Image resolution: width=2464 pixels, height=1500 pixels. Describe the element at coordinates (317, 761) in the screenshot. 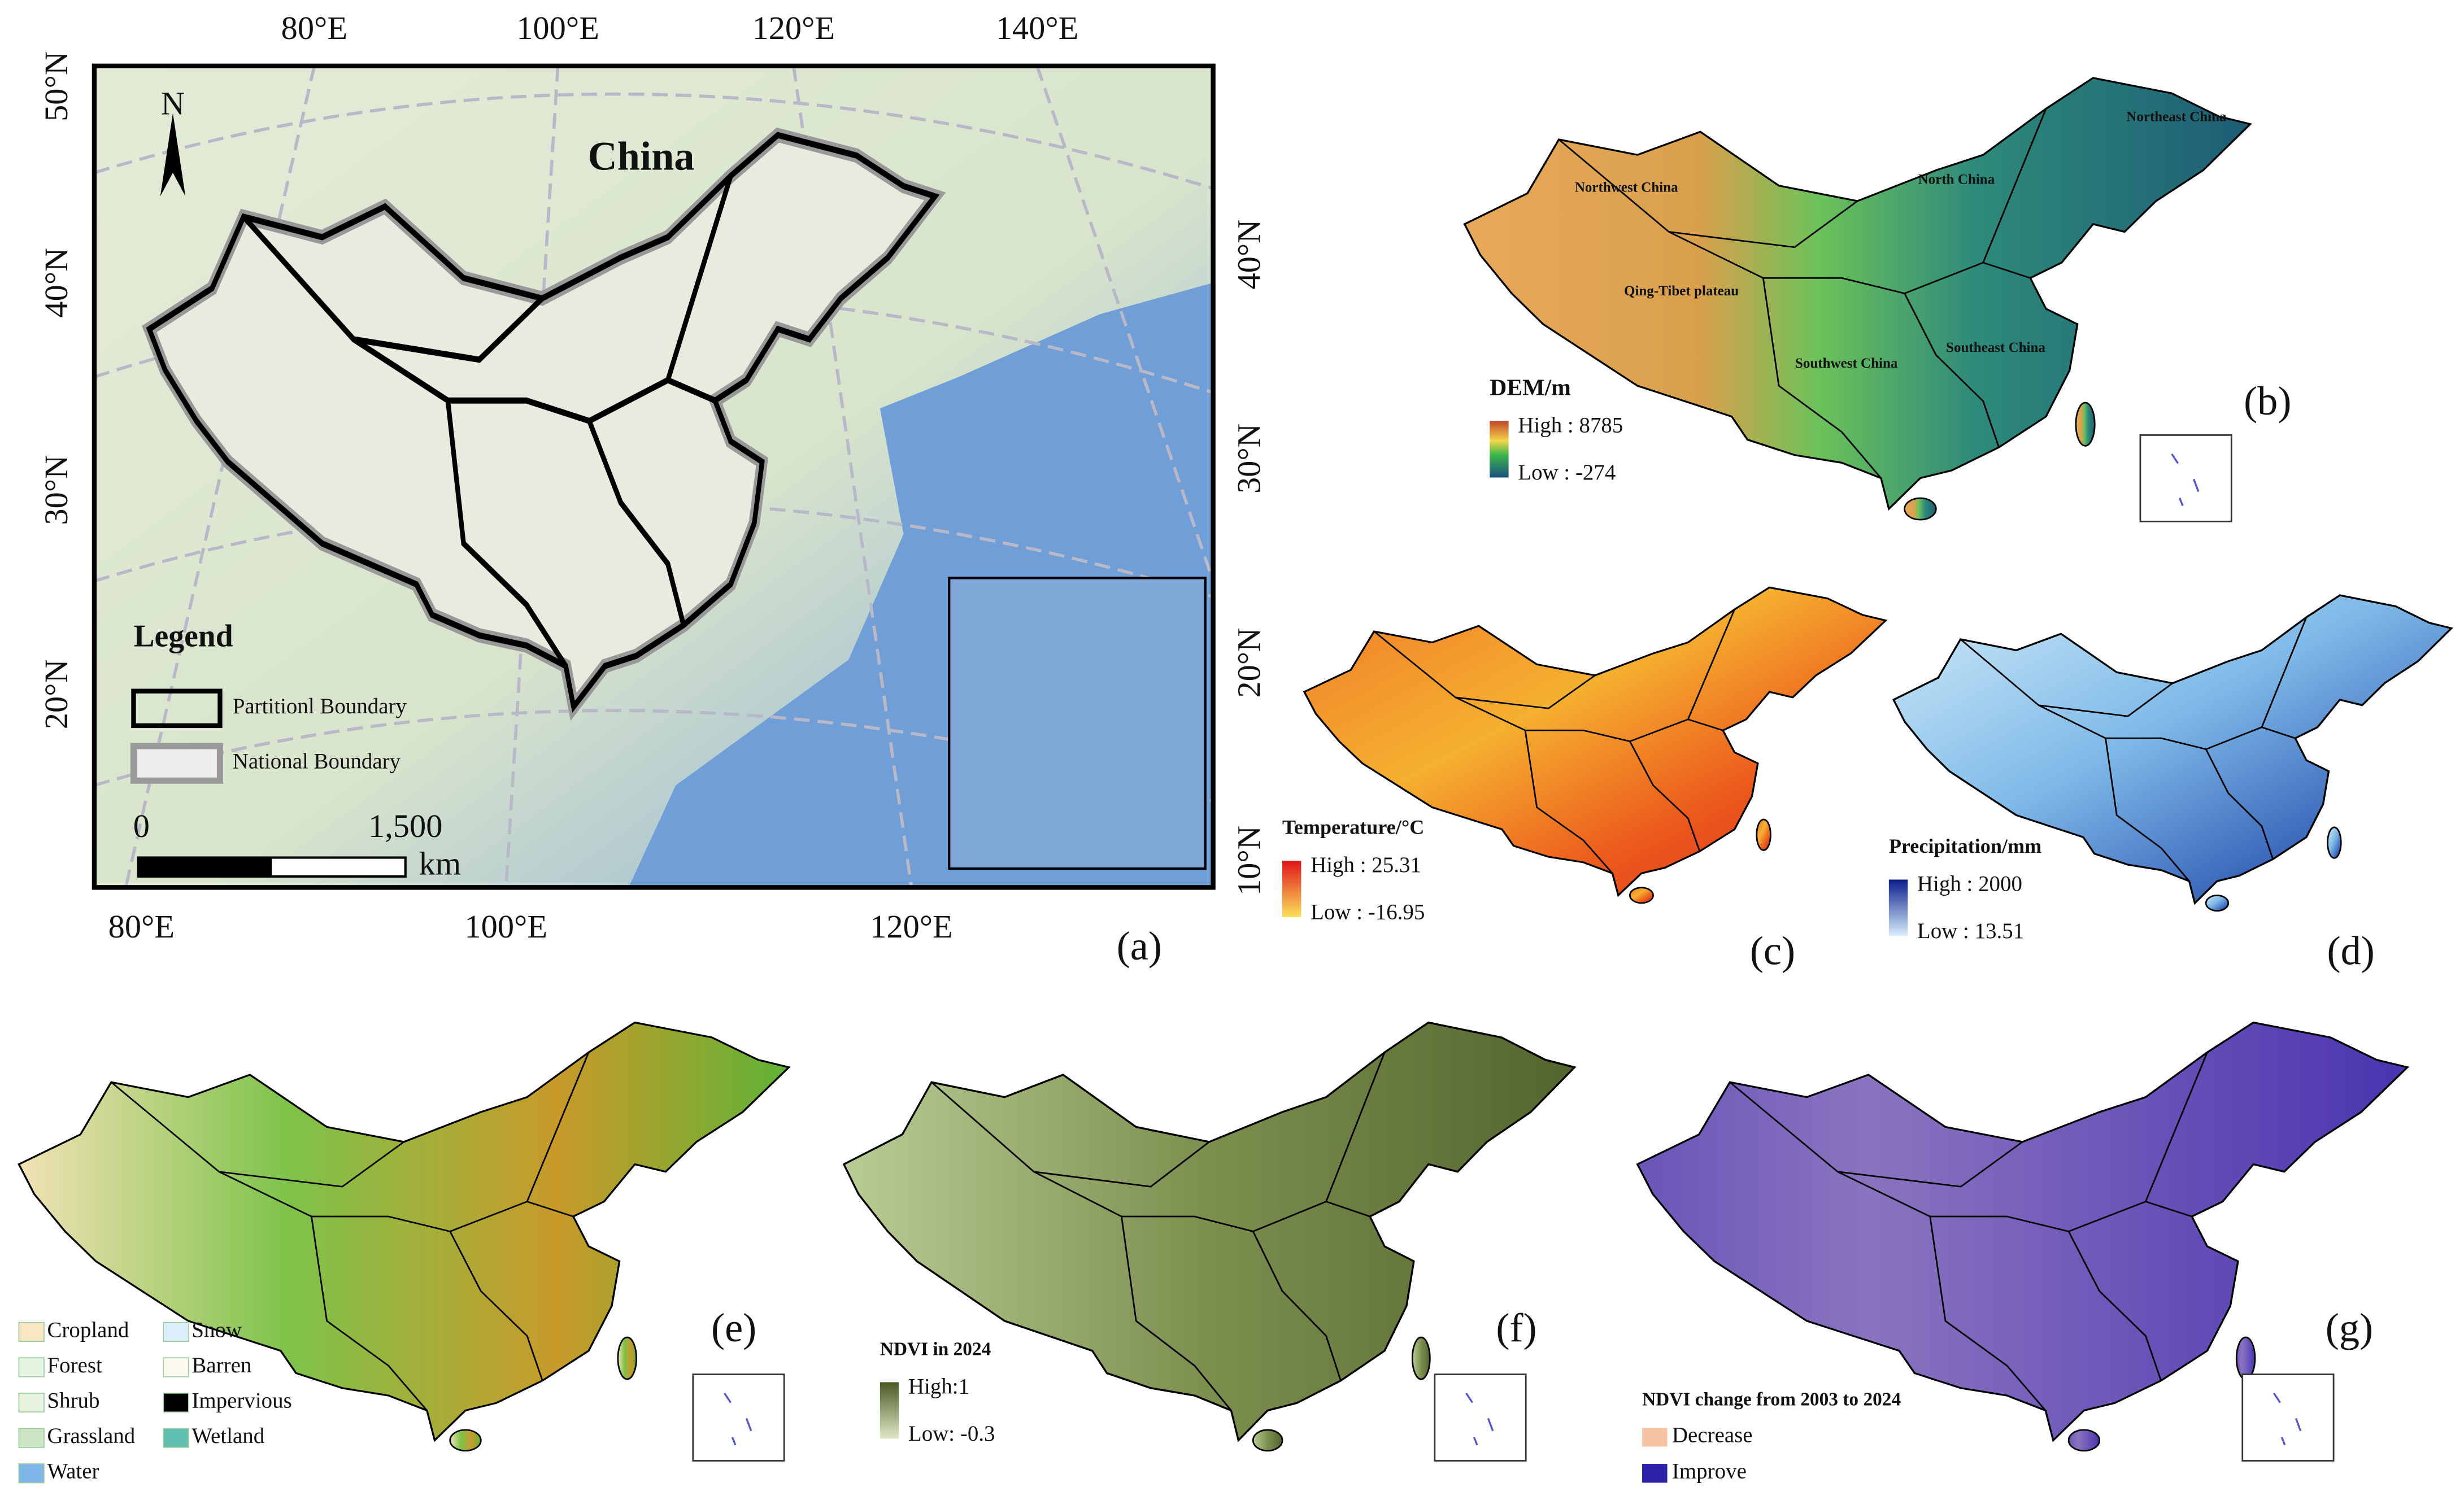

I see `legend-item: National Boundary` at that location.